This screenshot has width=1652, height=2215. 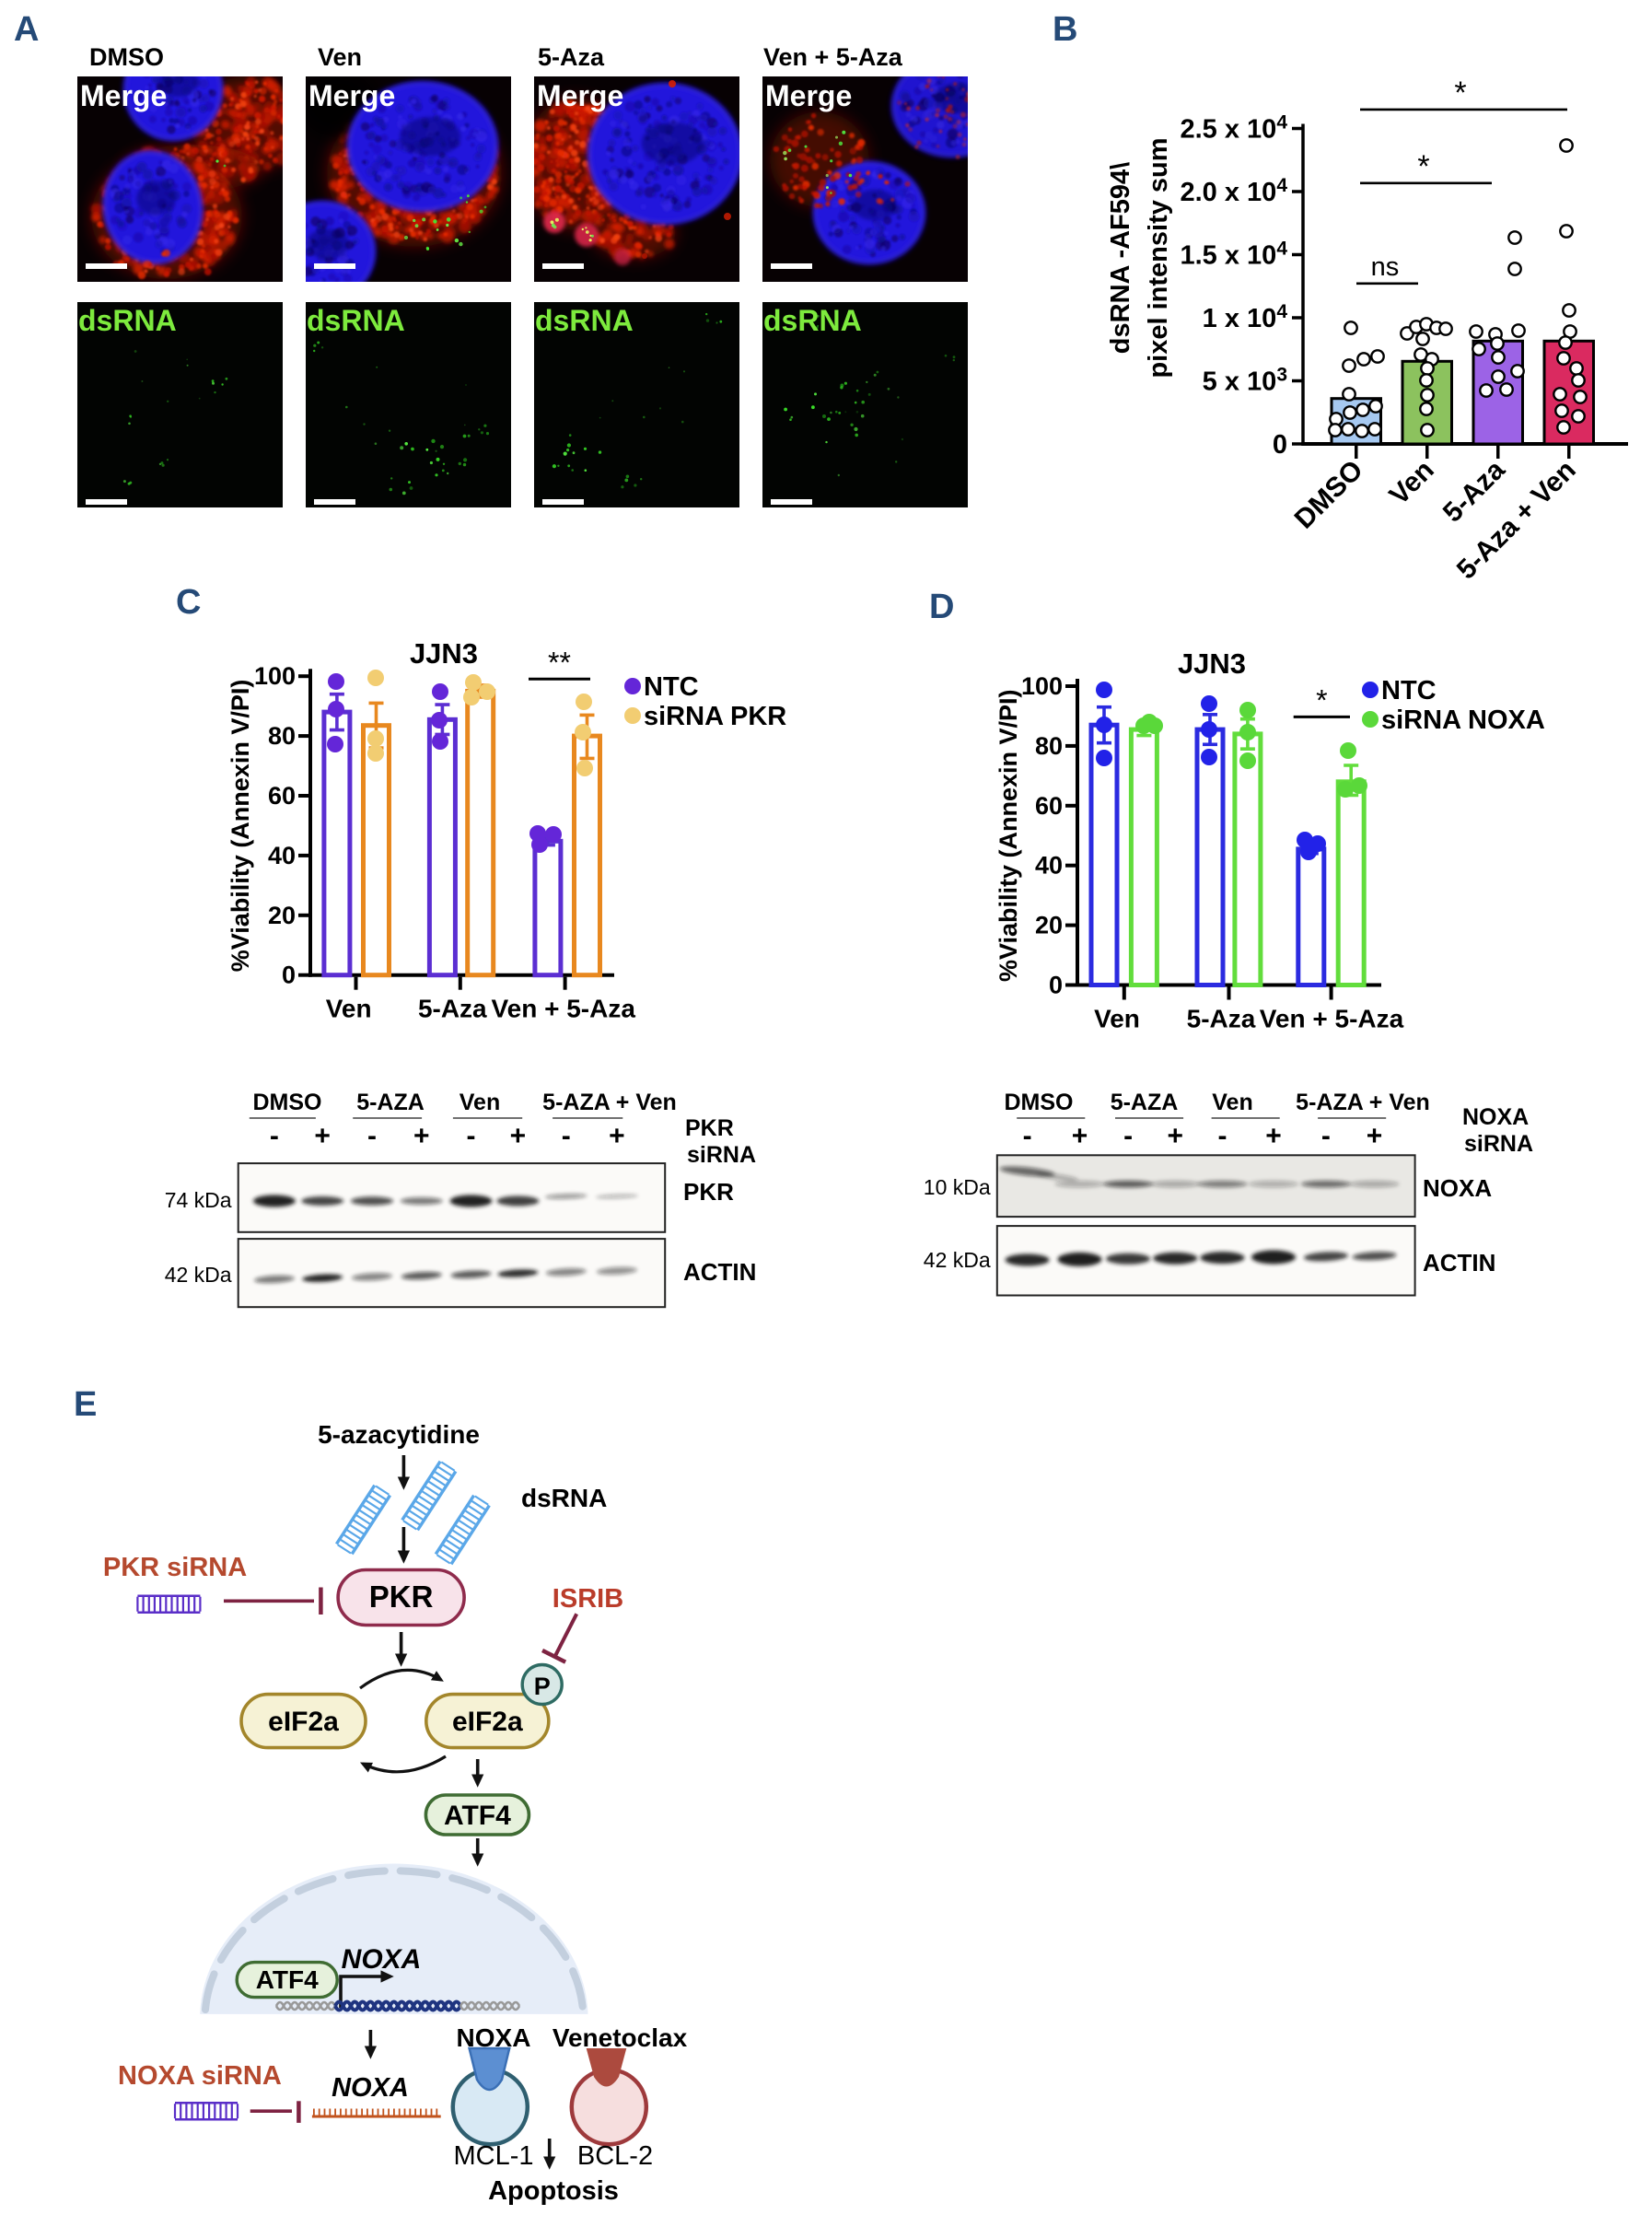 What do you see at coordinates (957, 1187) in the screenshot?
I see `svg-text: 10 kDa` at bounding box center [957, 1187].